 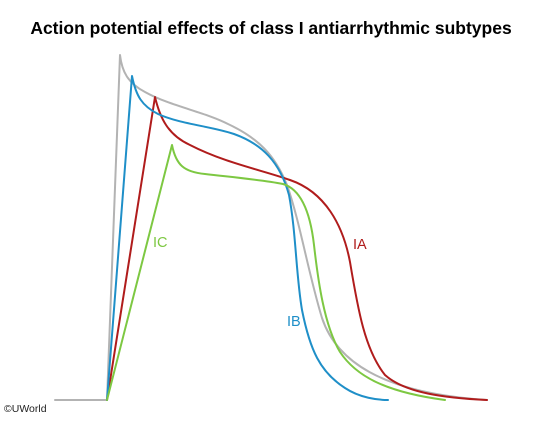 What do you see at coordinates (160, 243) in the screenshot?
I see `label-IC: IC` at bounding box center [160, 243].